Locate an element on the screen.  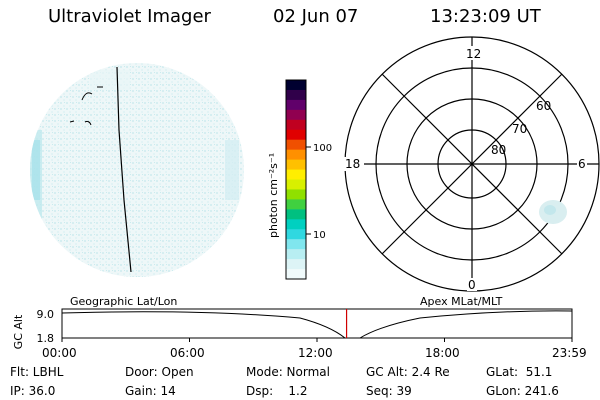
mlt-label-0: 0 is located at coordinates (472, 285).